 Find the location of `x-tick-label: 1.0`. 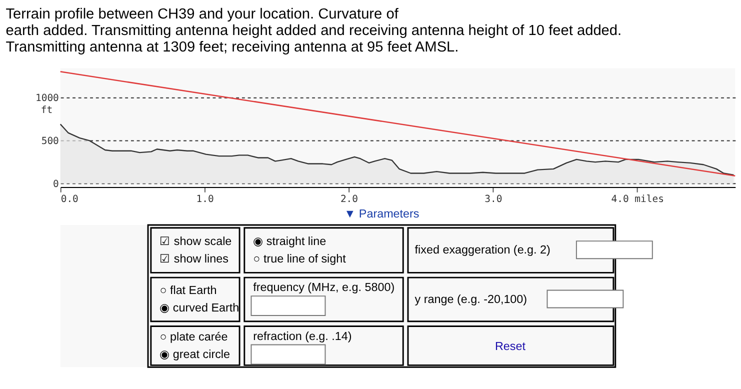

x-tick-label: 1.0 is located at coordinates (205, 200).